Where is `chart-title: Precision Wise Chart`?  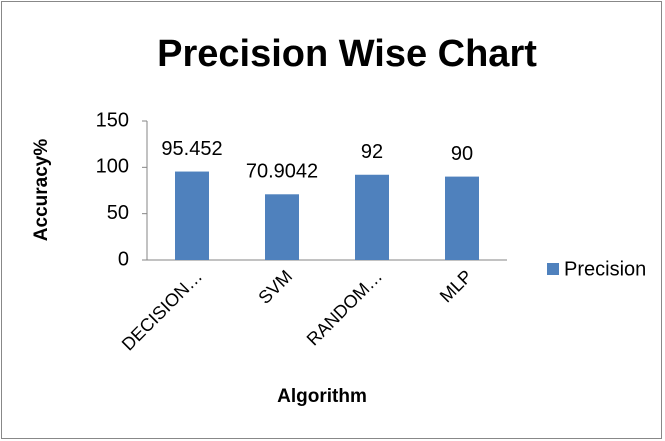
chart-title: Precision Wise Chart is located at coordinates (347, 54).